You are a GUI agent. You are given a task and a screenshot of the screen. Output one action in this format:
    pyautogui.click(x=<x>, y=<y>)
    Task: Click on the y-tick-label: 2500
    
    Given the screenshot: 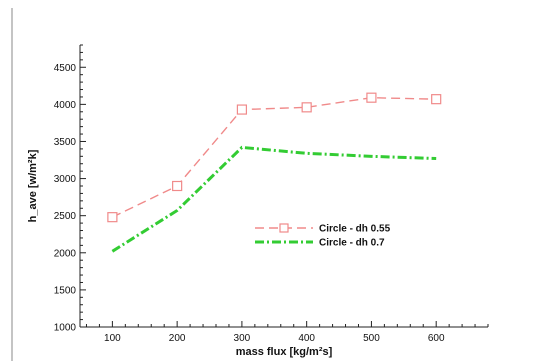 What is the action you would take?
    pyautogui.click(x=65, y=216)
    